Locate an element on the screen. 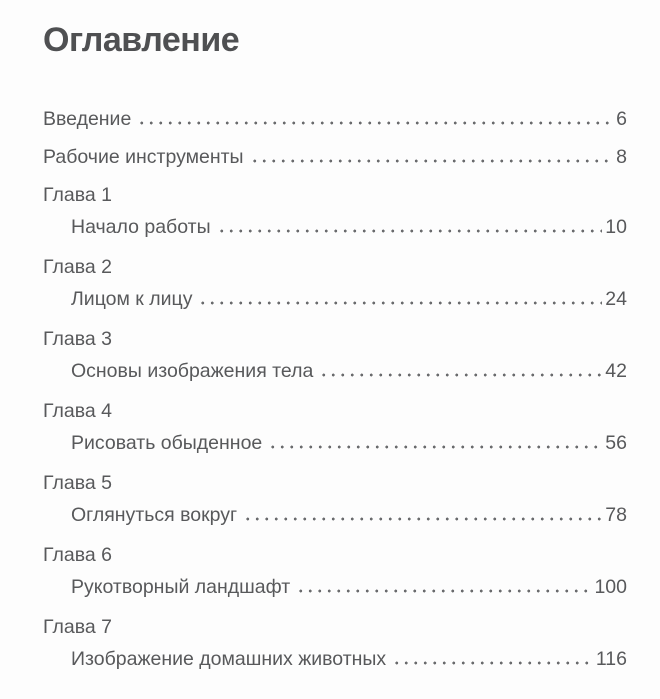  toc-entry: Изображение домашних животных 116 is located at coordinates (335, 659).